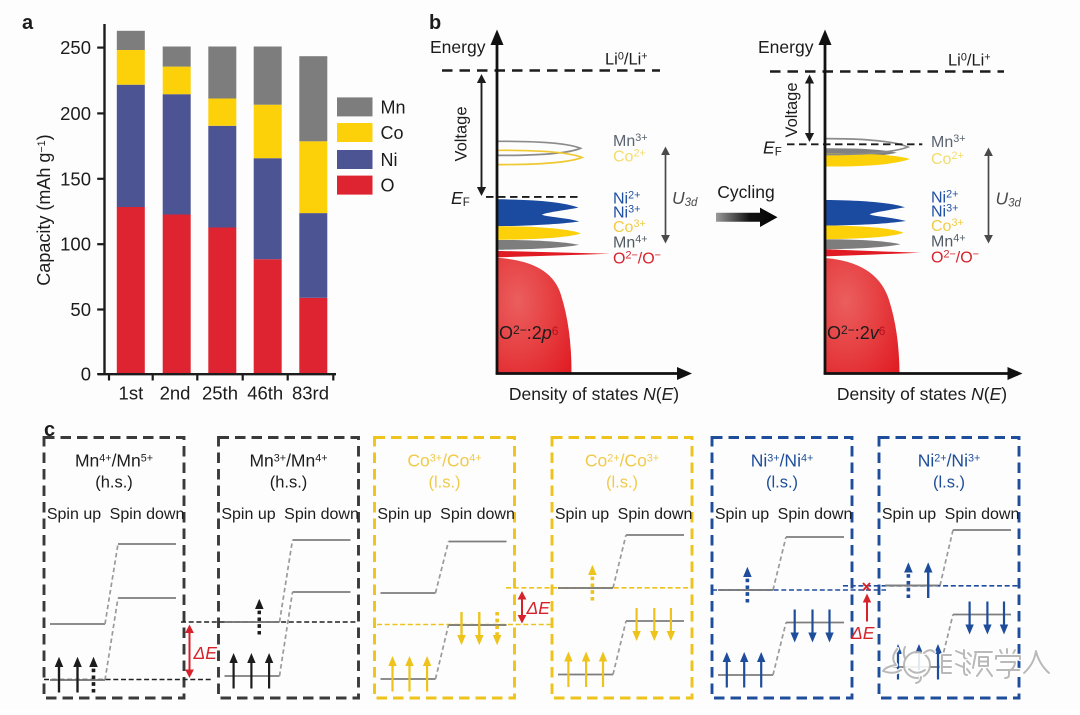 Image resolution: width=1080 pixels, height=715 pixels. Describe the element at coordinates (44, 209) in the screenshot. I see `svg-text: Capacity (mAh g−1)` at that location.